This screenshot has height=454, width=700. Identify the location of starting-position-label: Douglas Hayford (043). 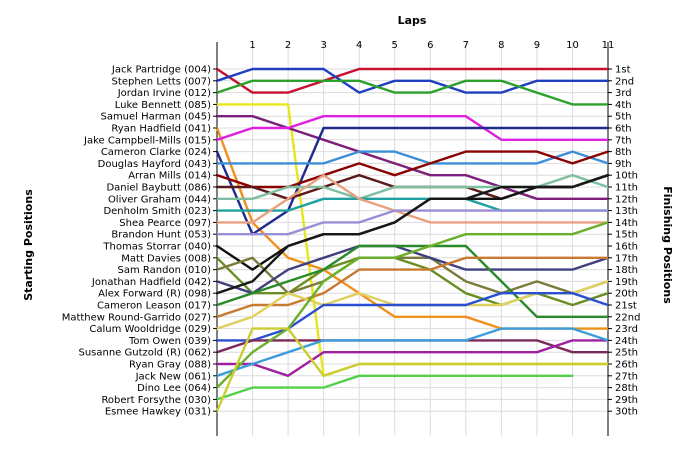
(154, 164).